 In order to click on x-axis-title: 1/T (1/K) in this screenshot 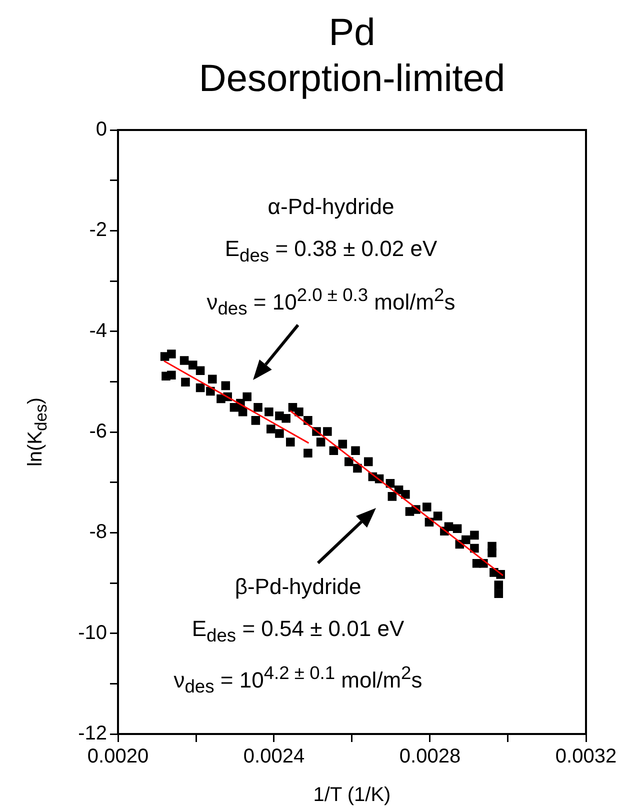, I will do `click(352, 795)`.